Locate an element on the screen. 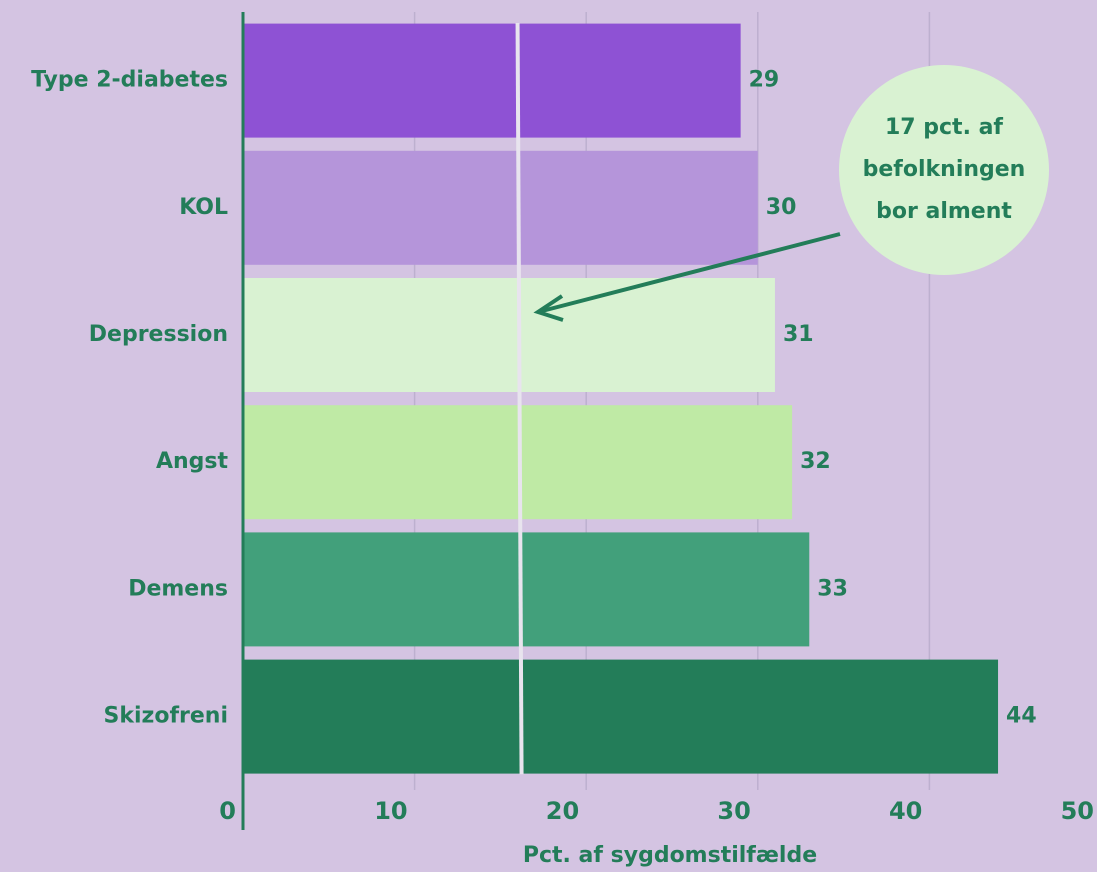 This screenshot has width=1097, height=872. x-tick-label: 20 is located at coordinates (562, 811).